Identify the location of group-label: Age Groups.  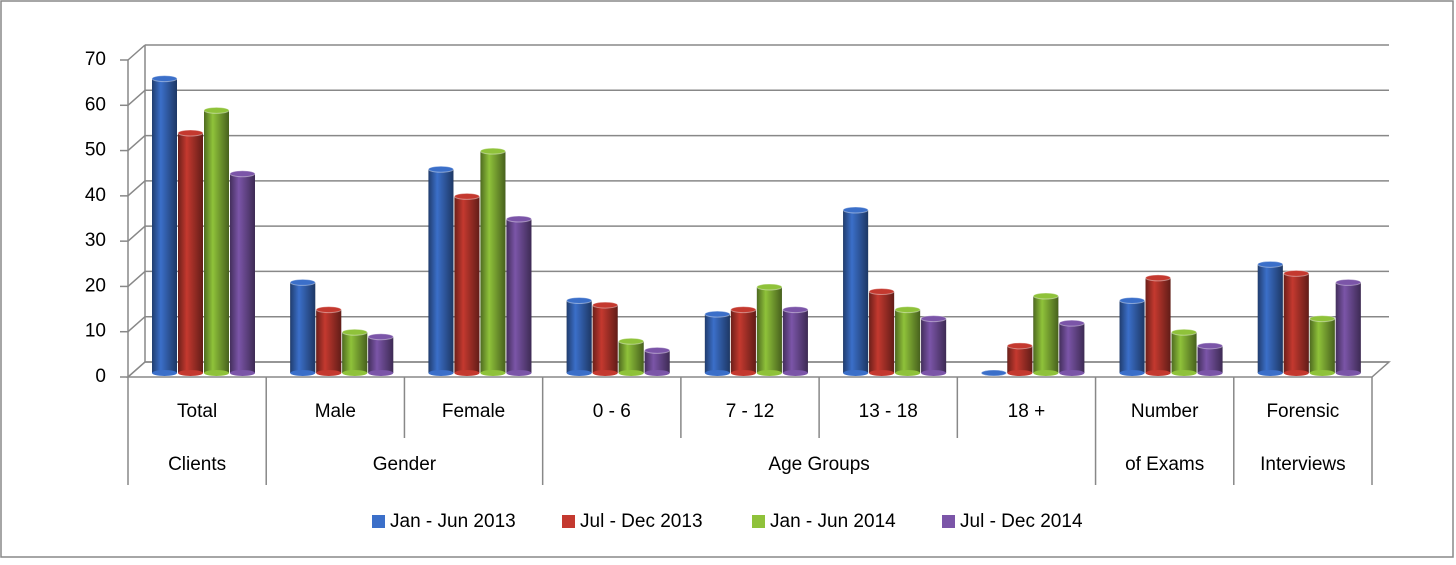
(818, 464).